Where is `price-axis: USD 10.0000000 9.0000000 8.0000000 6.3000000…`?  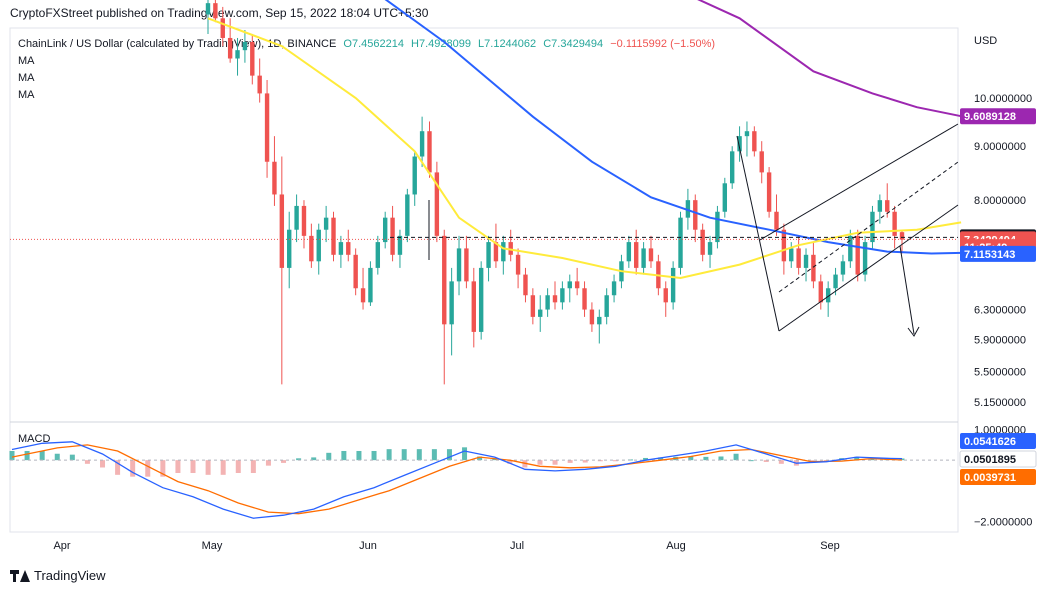 price-axis: USD 10.0000000 9.0000000 8.0000000 6.3000000… is located at coordinates (998, 281).